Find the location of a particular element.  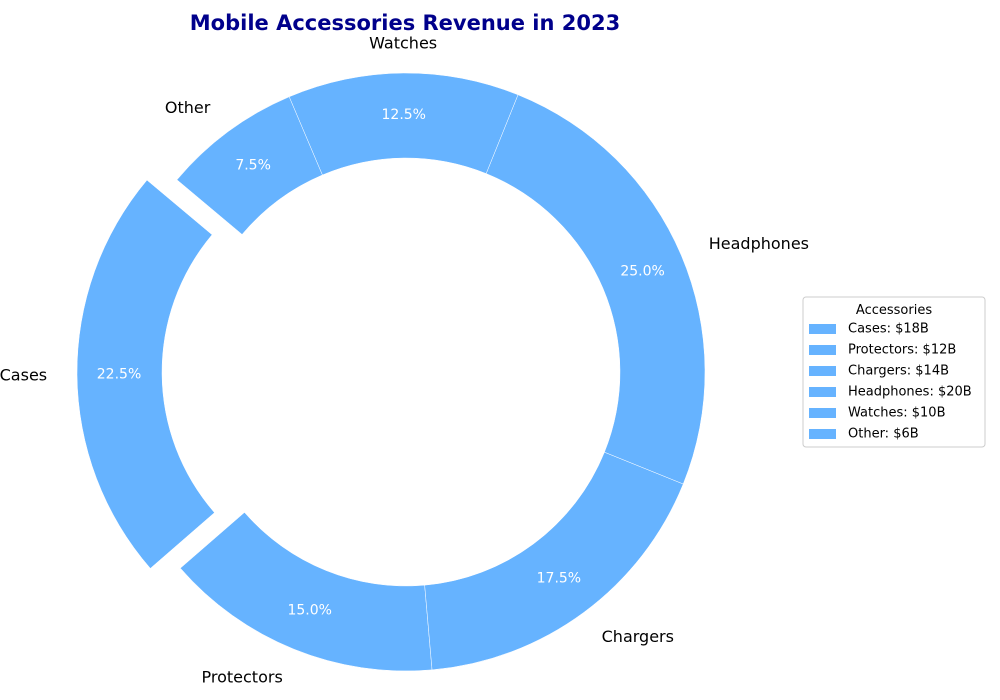

percent-label-headphones: 25.0% is located at coordinates (642, 272).